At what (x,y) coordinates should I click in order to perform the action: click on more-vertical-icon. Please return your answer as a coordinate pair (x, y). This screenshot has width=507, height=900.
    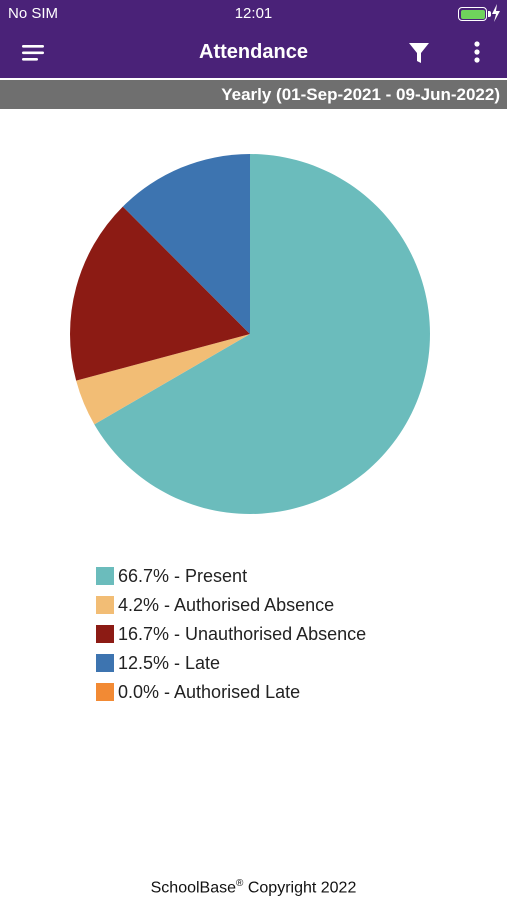
    Looking at the image, I should click on (477, 53).